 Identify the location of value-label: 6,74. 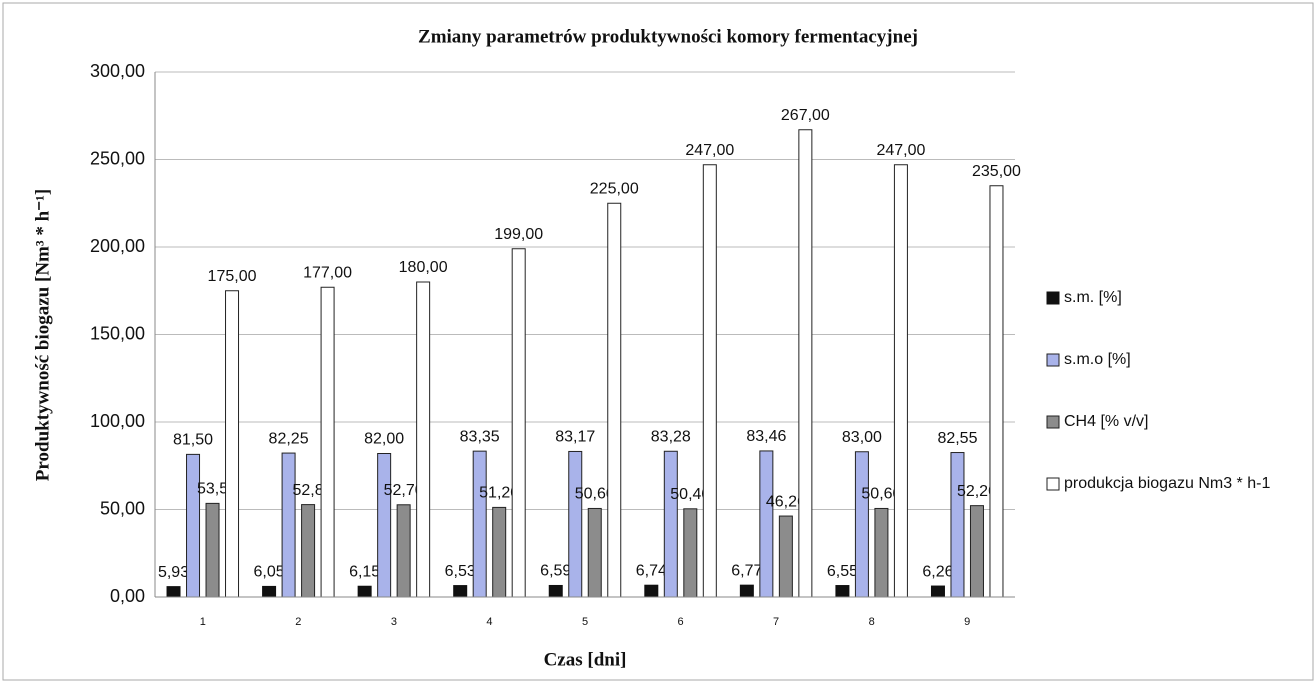
(651, 570).